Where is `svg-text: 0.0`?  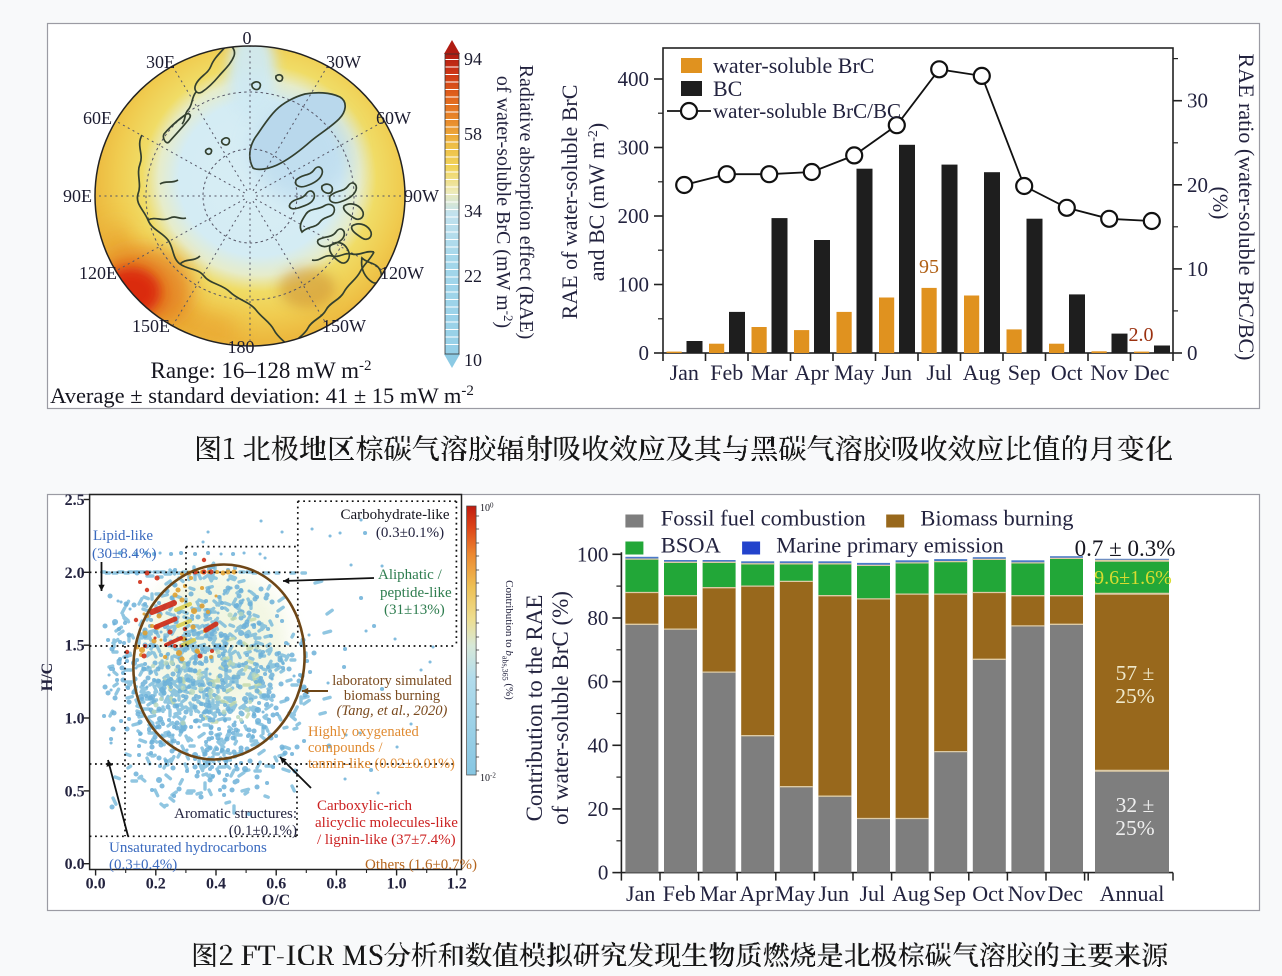 svg-text: 0.0 is located at coordinates (96, 884).